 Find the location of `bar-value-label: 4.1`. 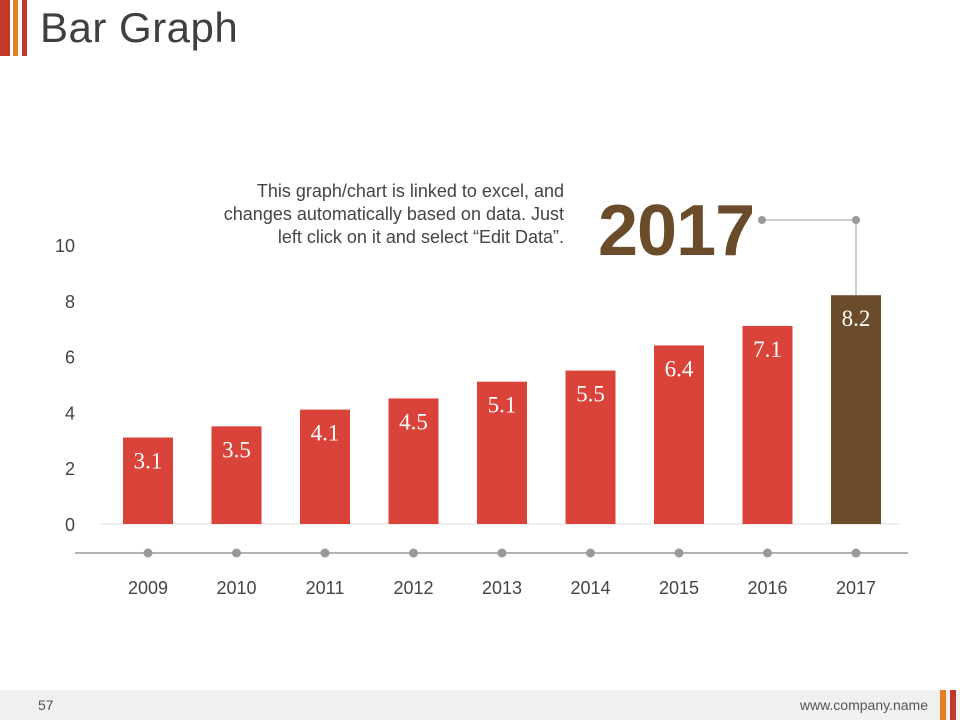

bar-value-label: 4.1 is located at coordinates (325, 433).